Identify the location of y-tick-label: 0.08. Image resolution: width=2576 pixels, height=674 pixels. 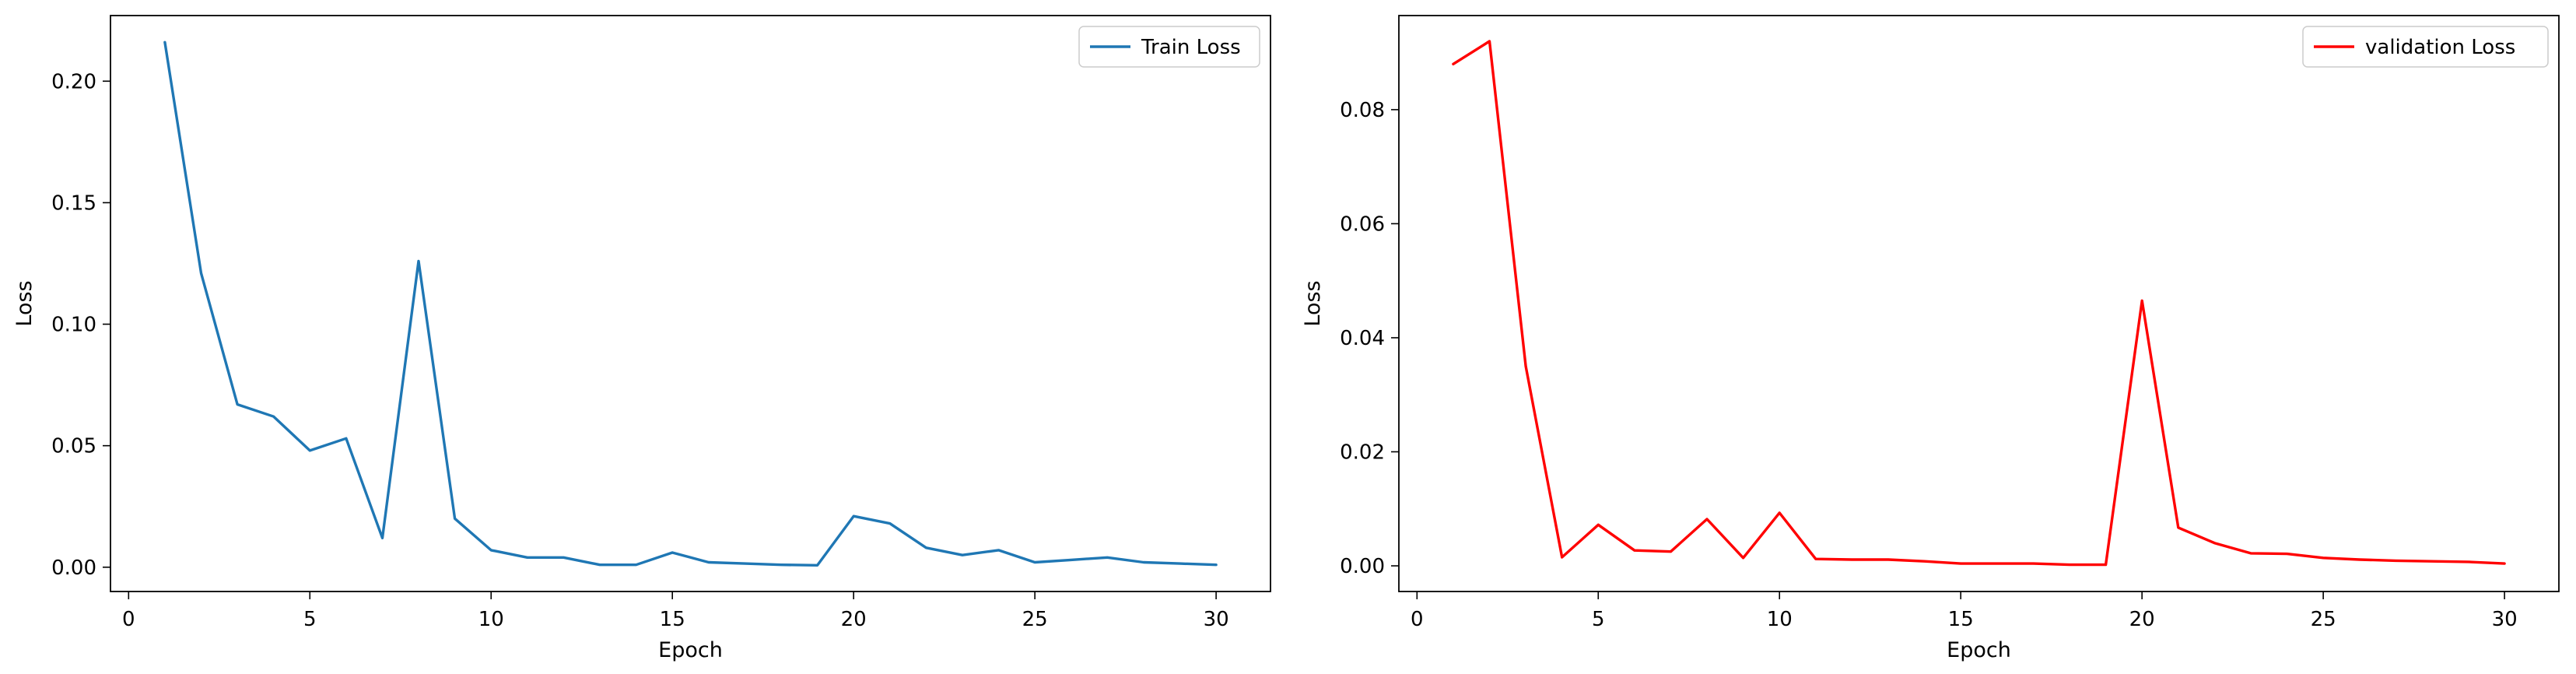
(1362, 110).